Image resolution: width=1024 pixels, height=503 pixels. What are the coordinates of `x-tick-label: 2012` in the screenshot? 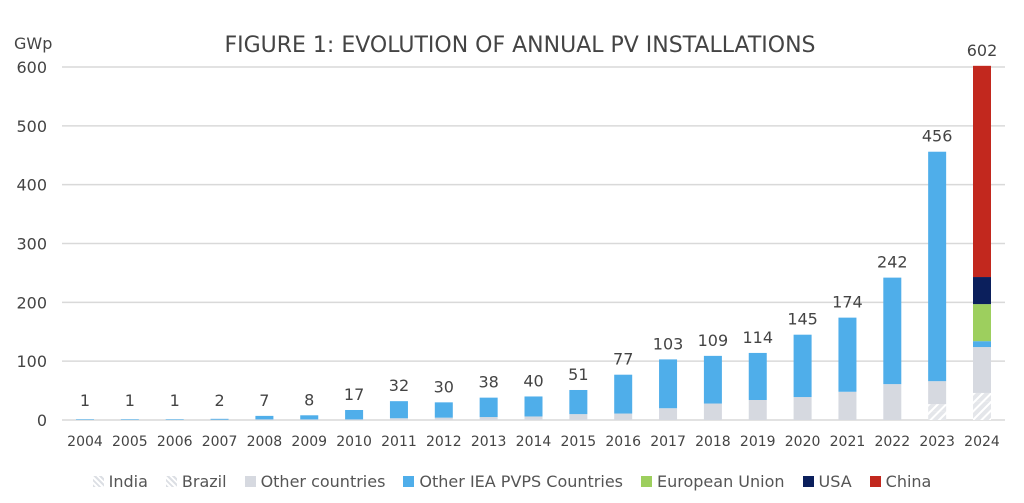 It's located at (444, 442).